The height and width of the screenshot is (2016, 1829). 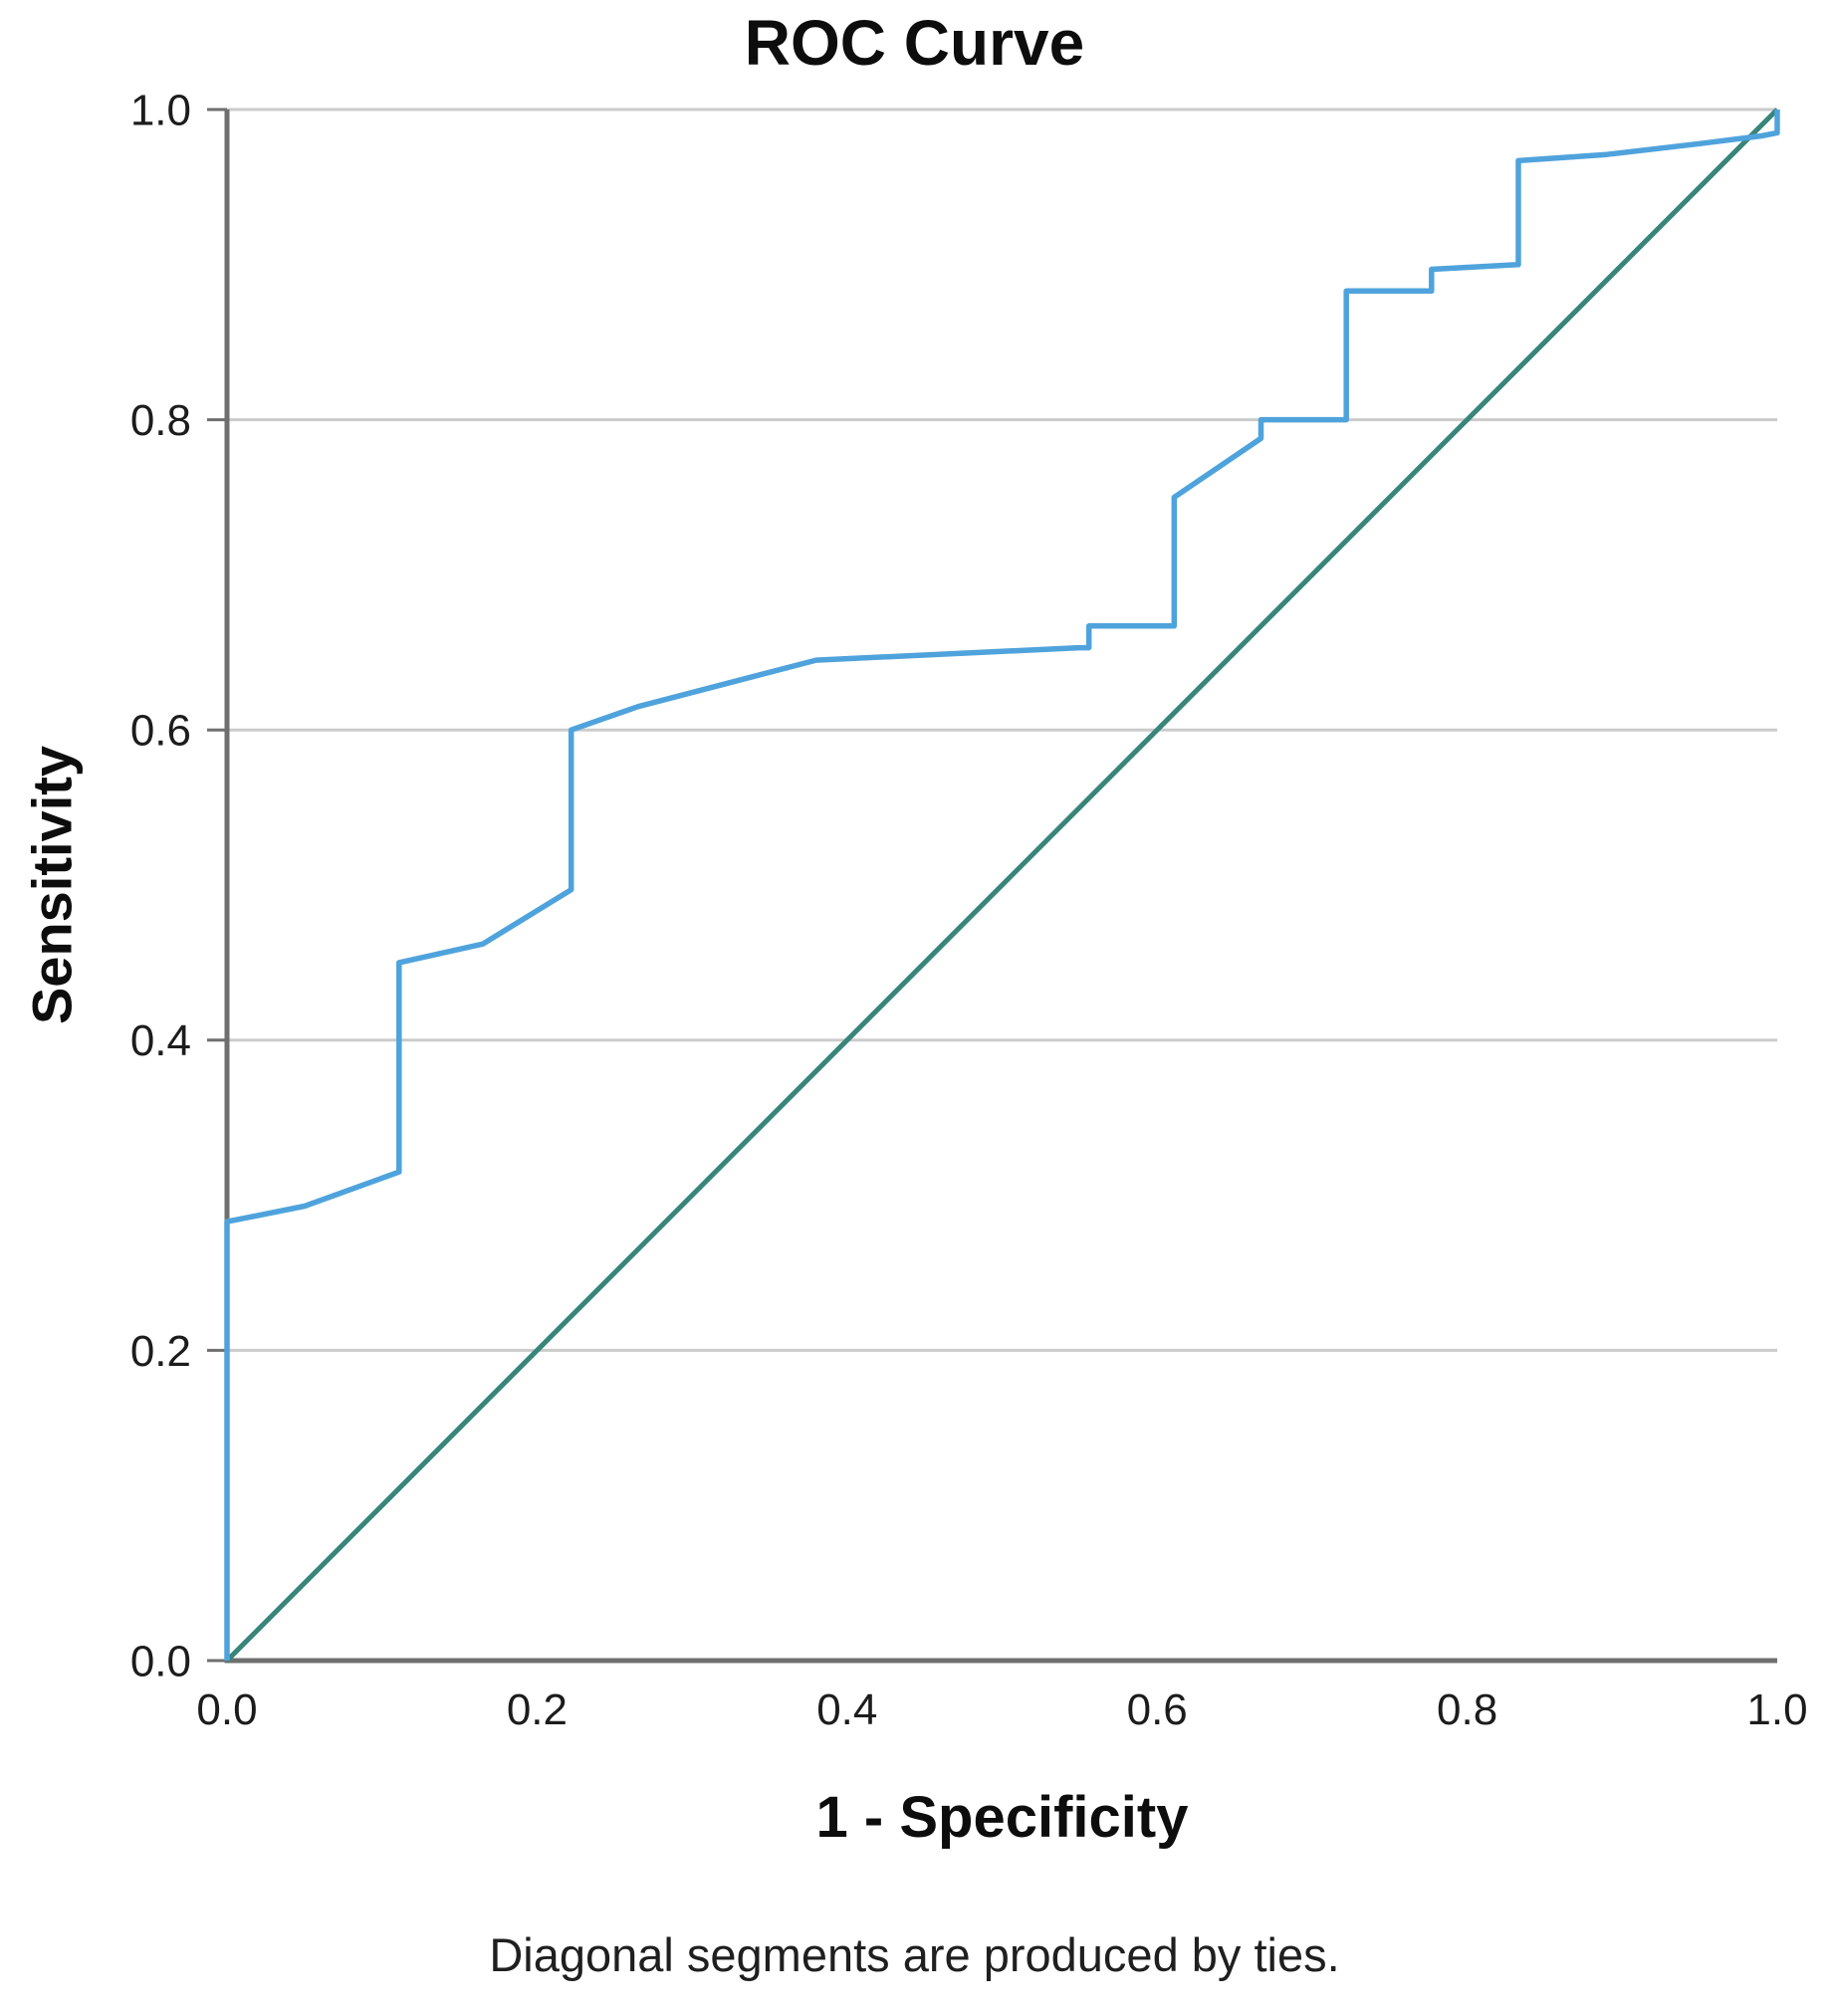 What do you see at coordinates (160, 732) in the screenshot?
I see `y-tick-label: 0.6` at bounding box center [160, 732].